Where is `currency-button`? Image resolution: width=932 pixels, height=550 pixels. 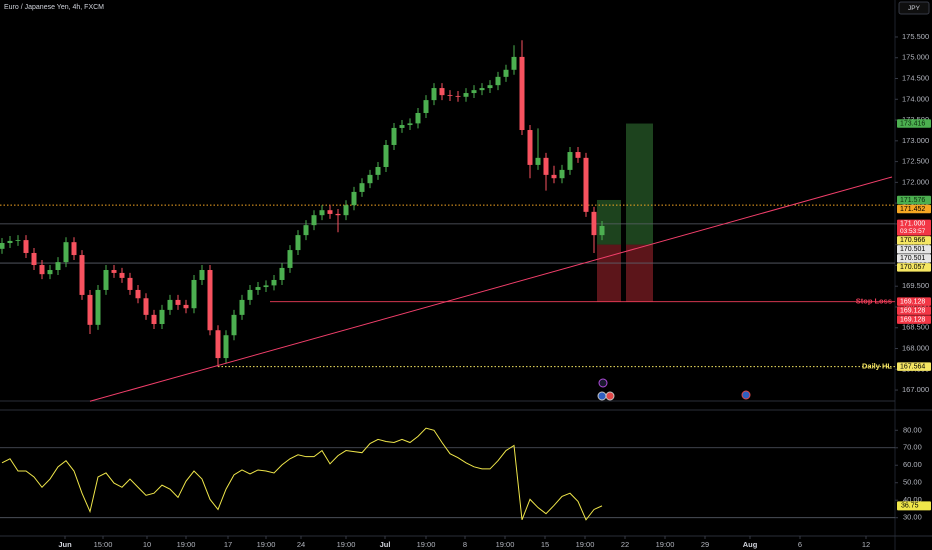
currency-button is located at coordinates (914, 8).